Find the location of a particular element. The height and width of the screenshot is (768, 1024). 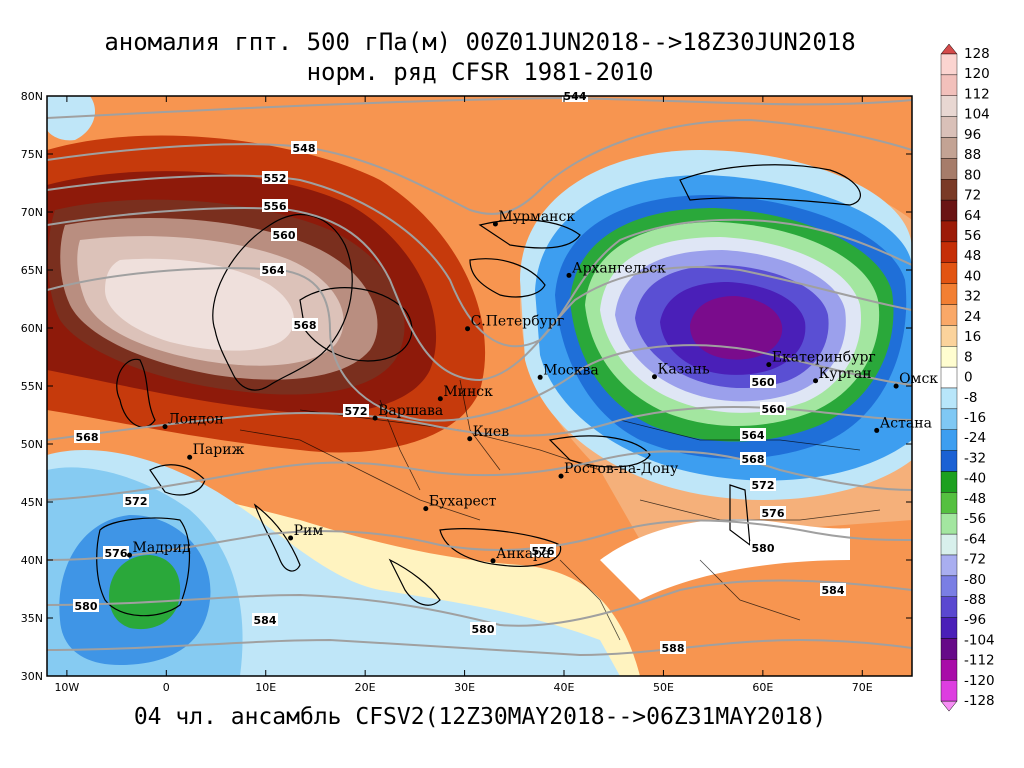

contour-label: 572 is located at coordinates (136, 501).